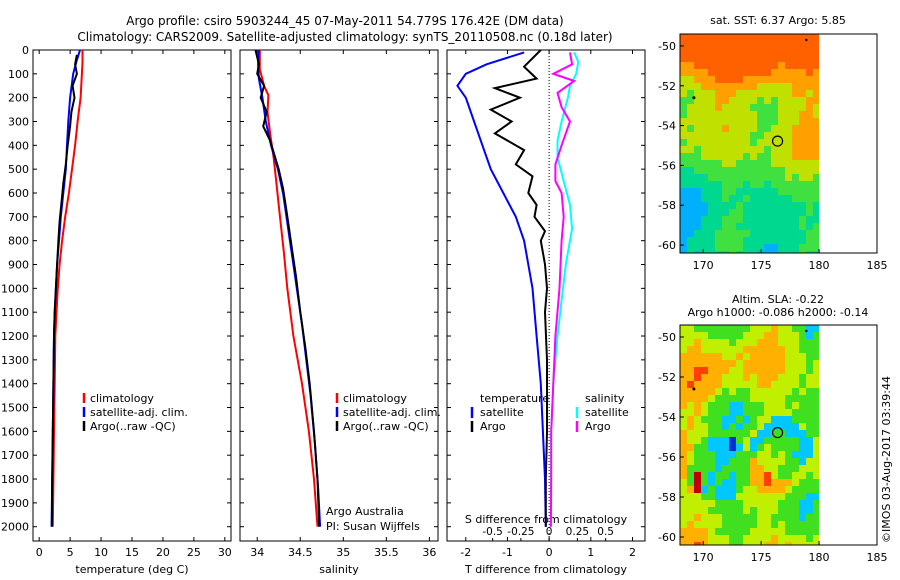 Image resolution: width=900 pixels, height=580 pixels. Describe the element at coordinates (703, 265) in the screenshot. I see `map-x-tick-label: 170` at that location.